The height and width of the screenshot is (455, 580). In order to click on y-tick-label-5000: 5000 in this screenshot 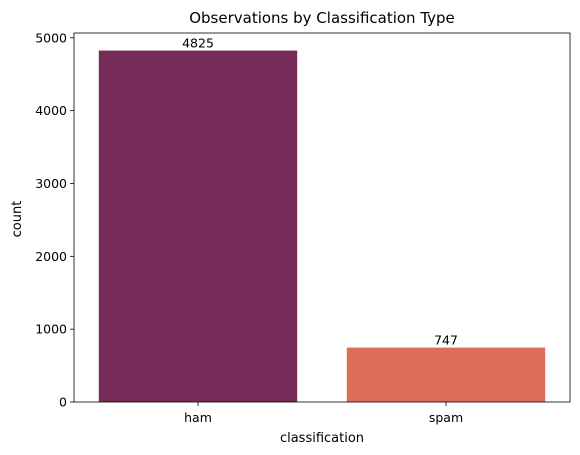, I will do `click(51, 37)`.